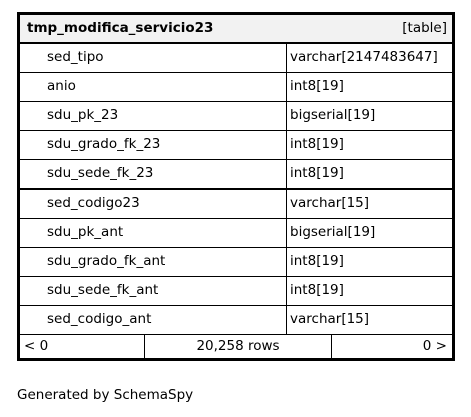 The image size is (471, 417). I want to click on column-name: sdu_grado_fk_ant, so click(153, 261).